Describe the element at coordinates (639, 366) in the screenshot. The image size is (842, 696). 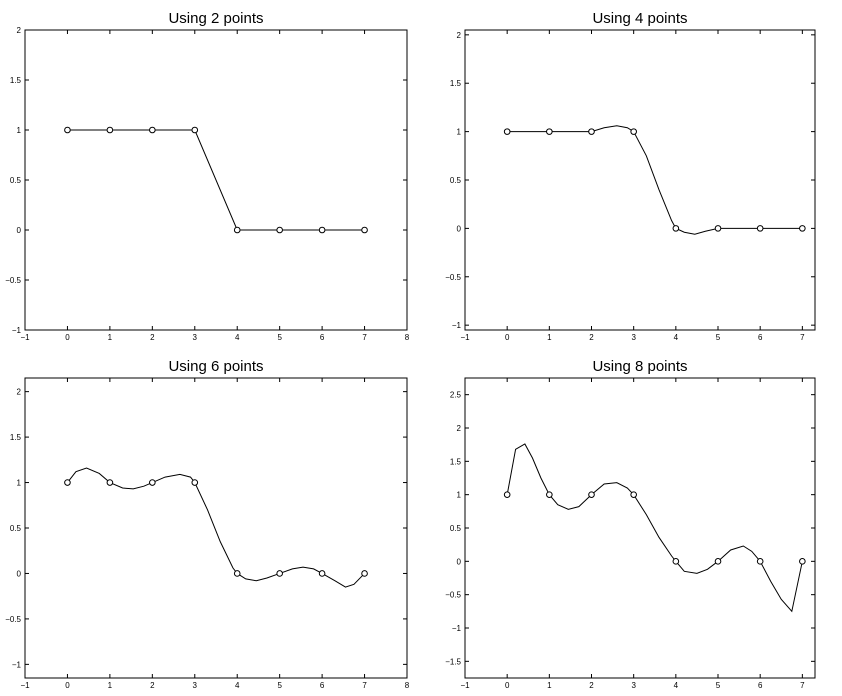
I see `chart-title: Using 8 points` at that location.